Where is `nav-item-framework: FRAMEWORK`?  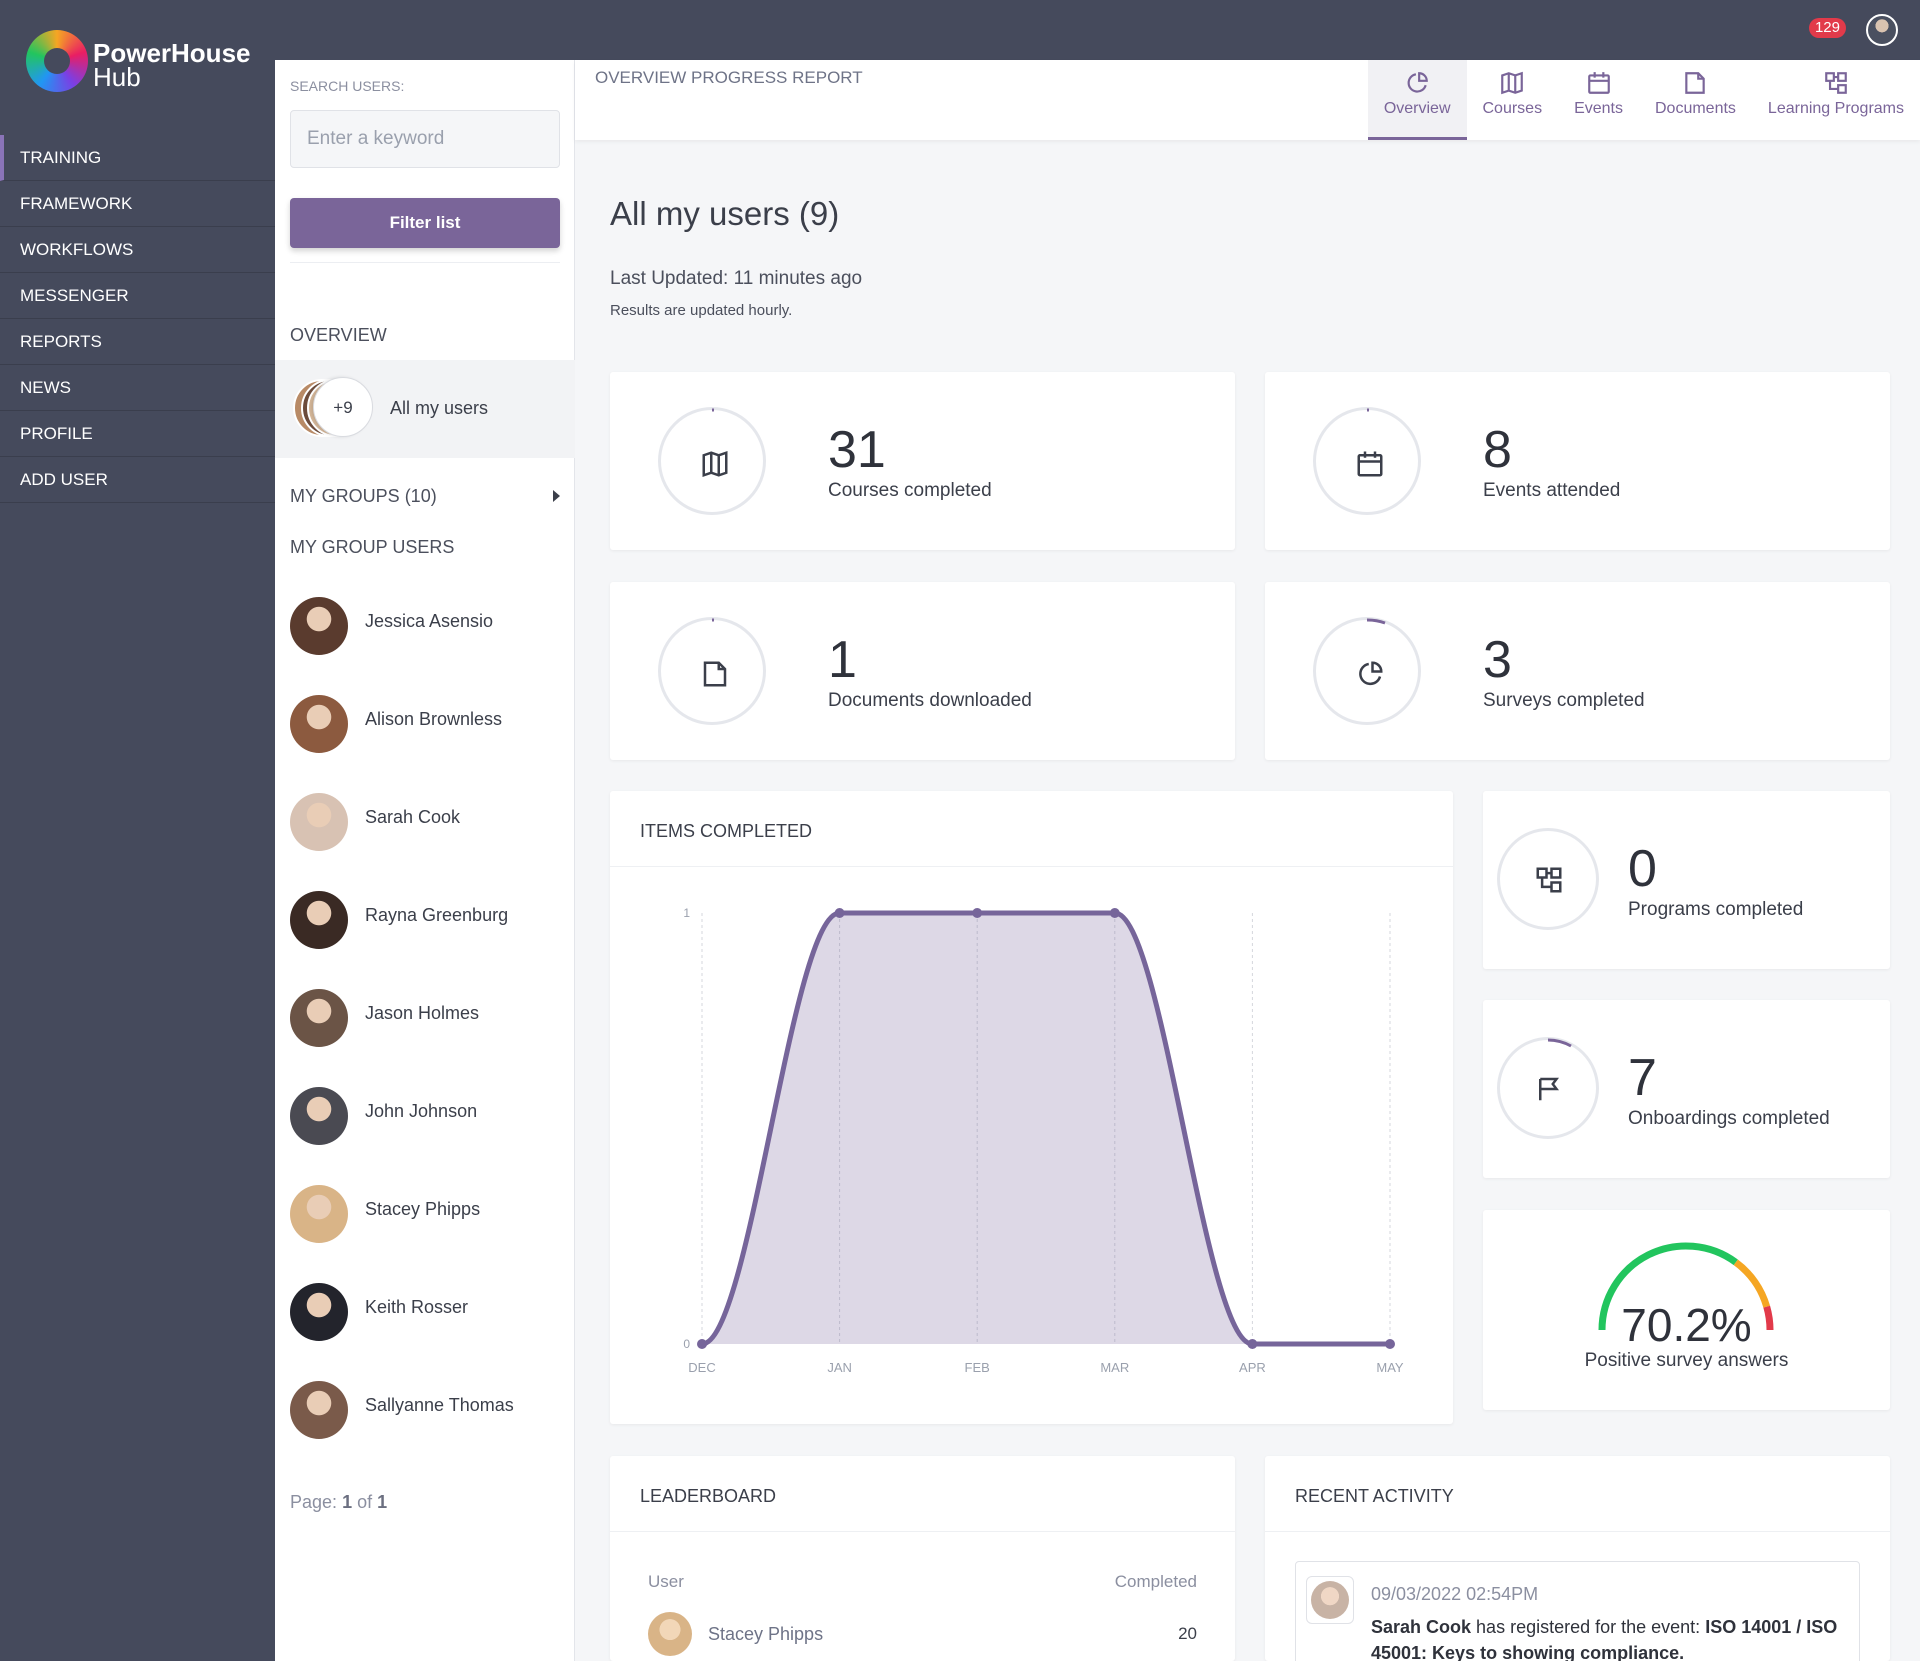
nav-item-framework: FRAMEWORK is located at coordinates (137, 204).